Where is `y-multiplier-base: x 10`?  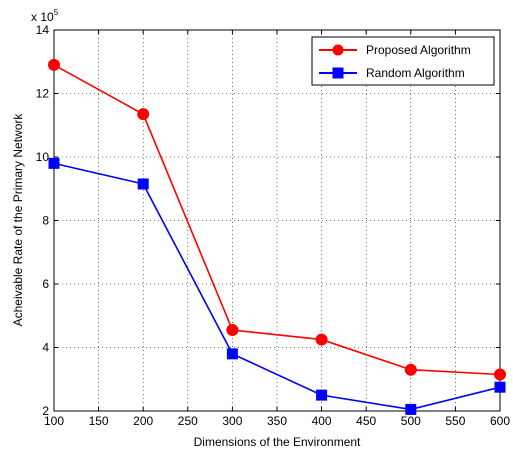
y-multiplier-base: x 10 is located at coordinates (42, 17).